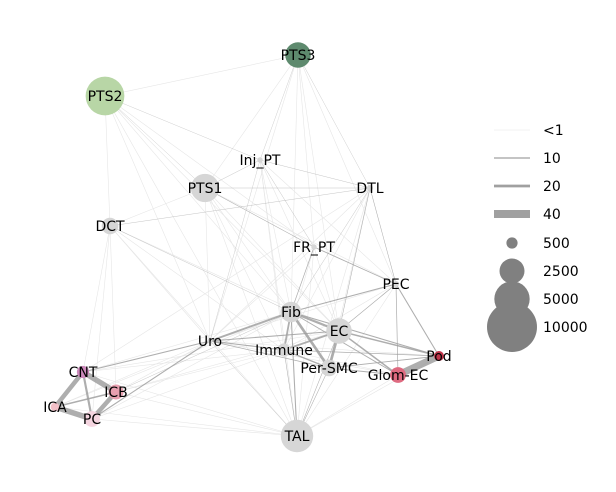 The height and width of the screenshot is (492, 616). Describe the element at coordinates (83, 372) in the screenshot. I see `node-CNT` at that location.